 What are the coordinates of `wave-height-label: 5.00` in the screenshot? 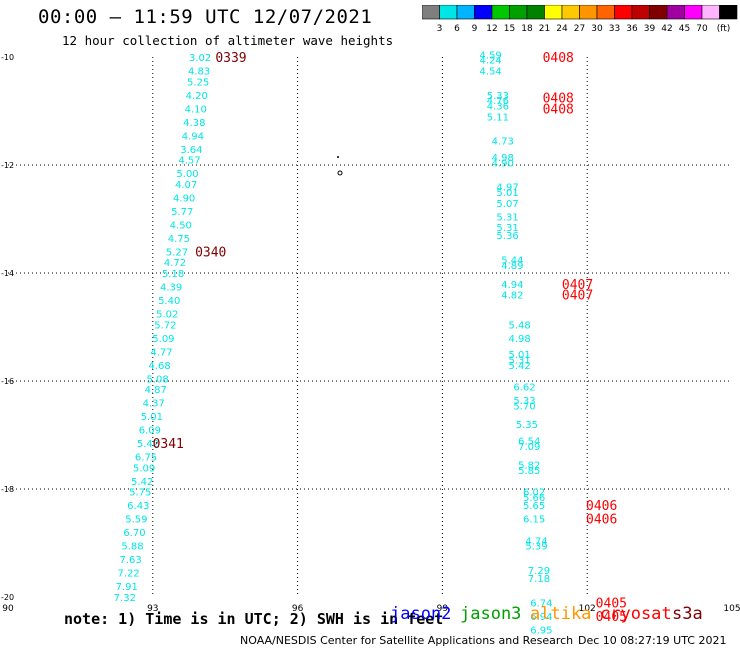 It's located at (187, 174).